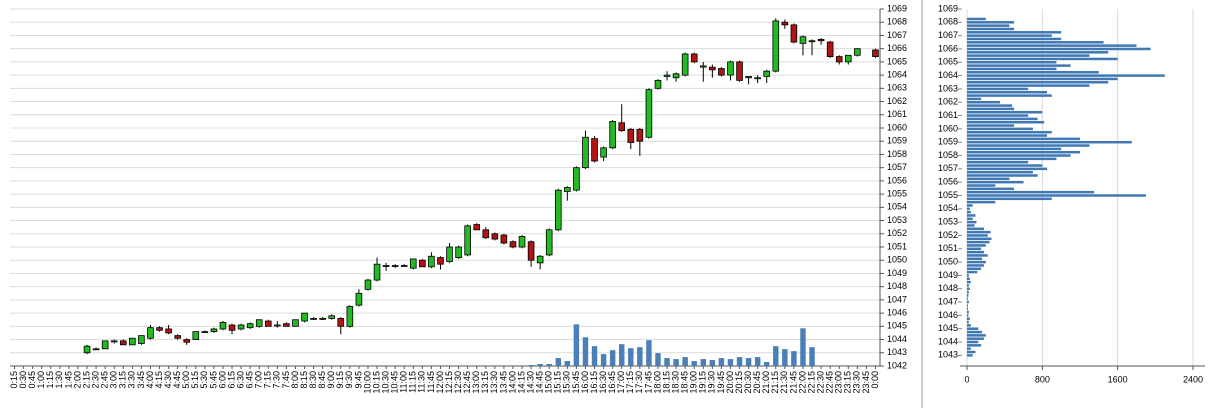 This screenshot has height=408, width=1211. What do you see at coordinates (186, 380) in the screenshot?
I see `x-tick-label: 5:00` at bounding box center [186, 380].